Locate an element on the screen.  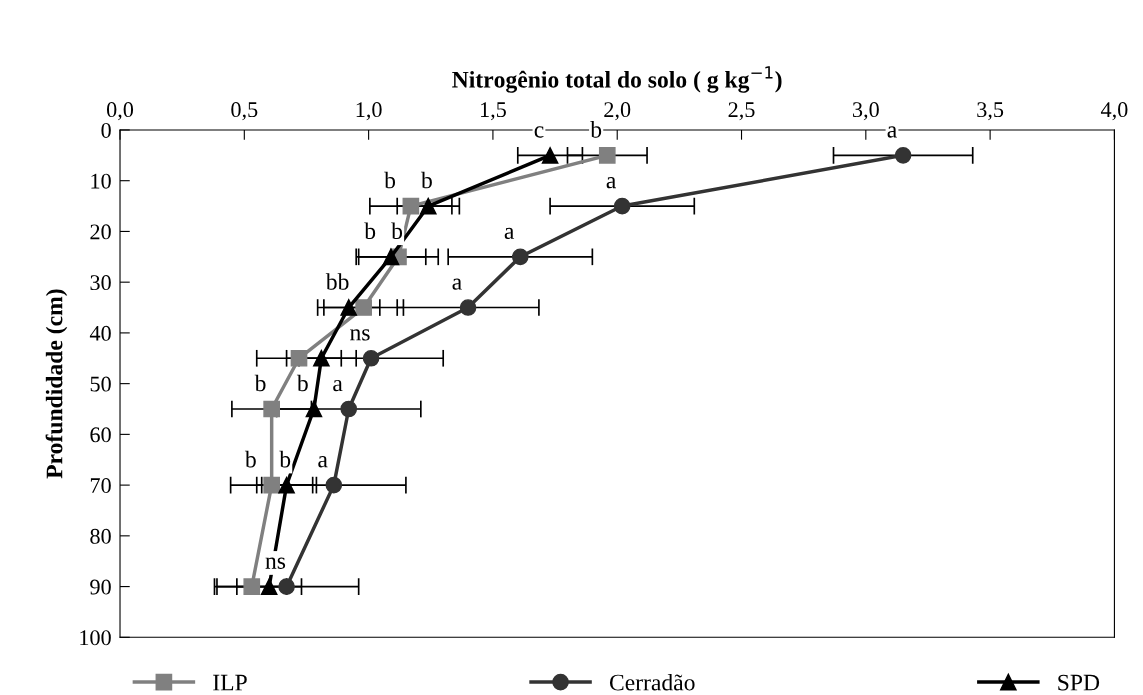
y-tick-label: 70 is located at coordinates (100, 486).